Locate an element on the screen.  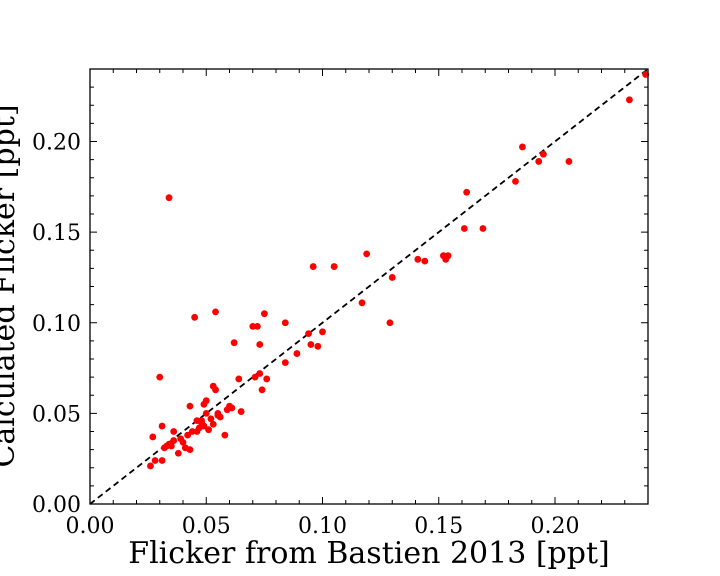
y-axis-label: Calculated Flicker [ppt] is located at coordinates (11, 285).